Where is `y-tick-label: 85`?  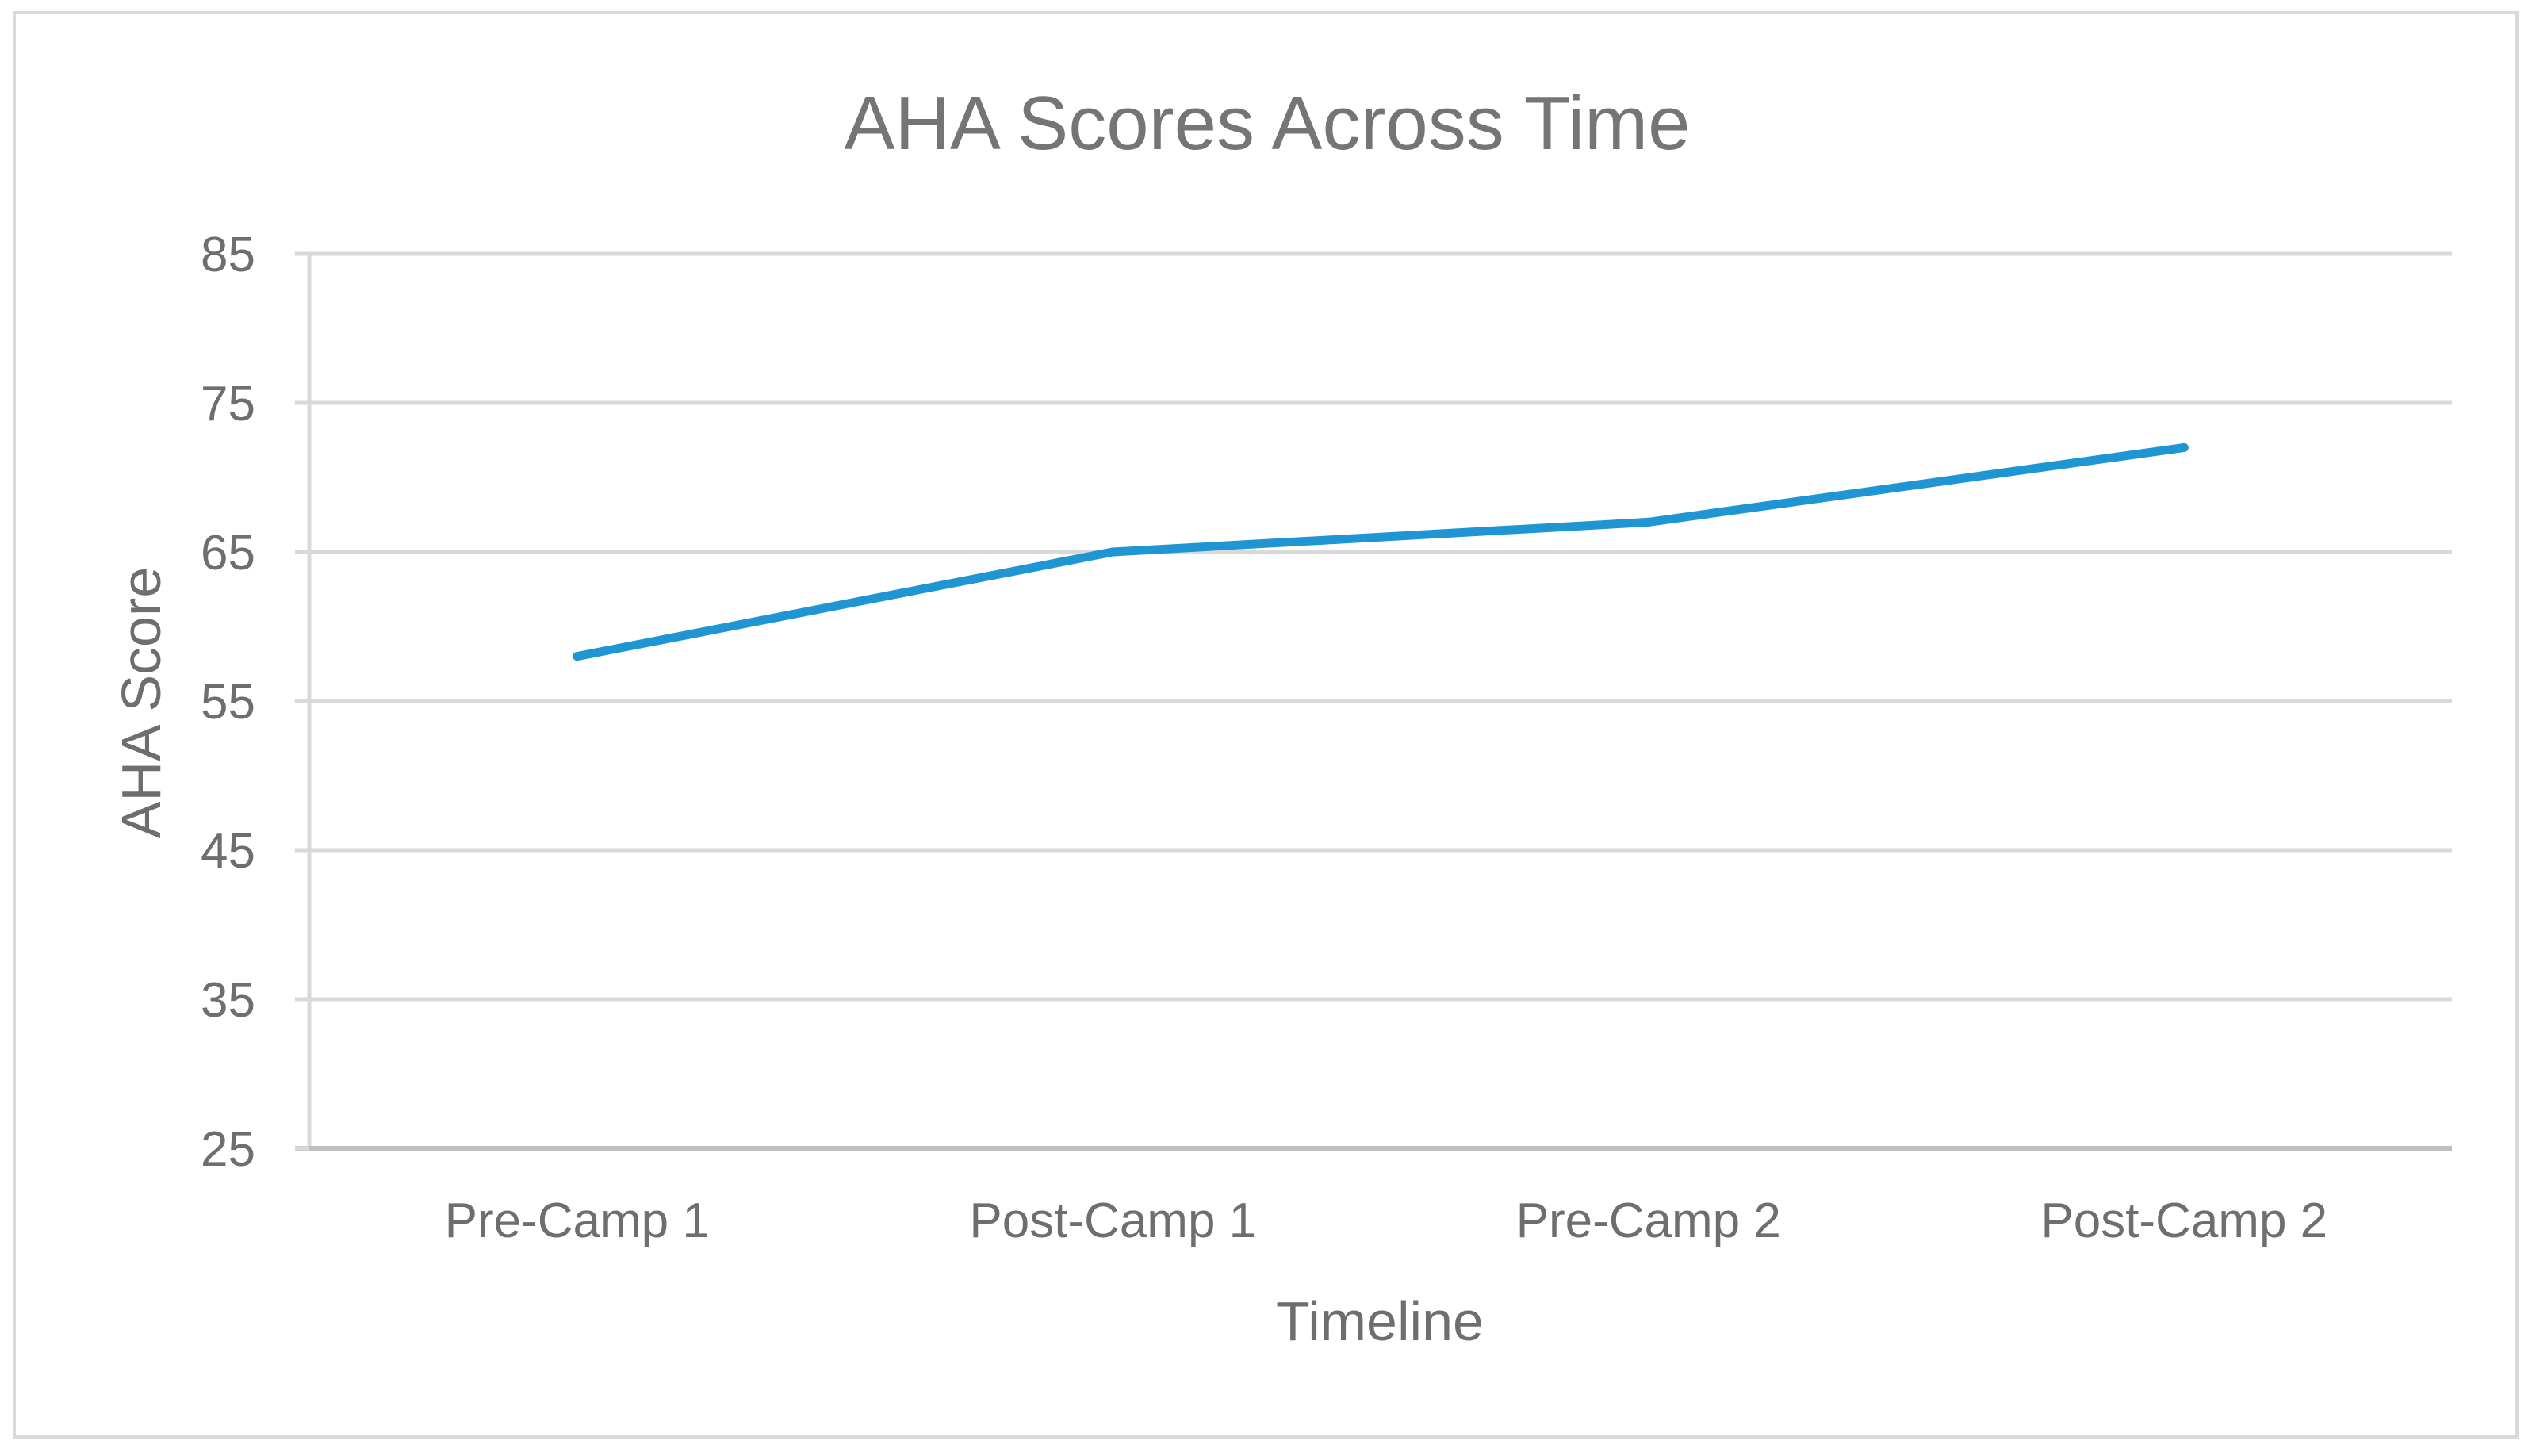
y-tick-label: 85 is located at coordinates (228, 255).